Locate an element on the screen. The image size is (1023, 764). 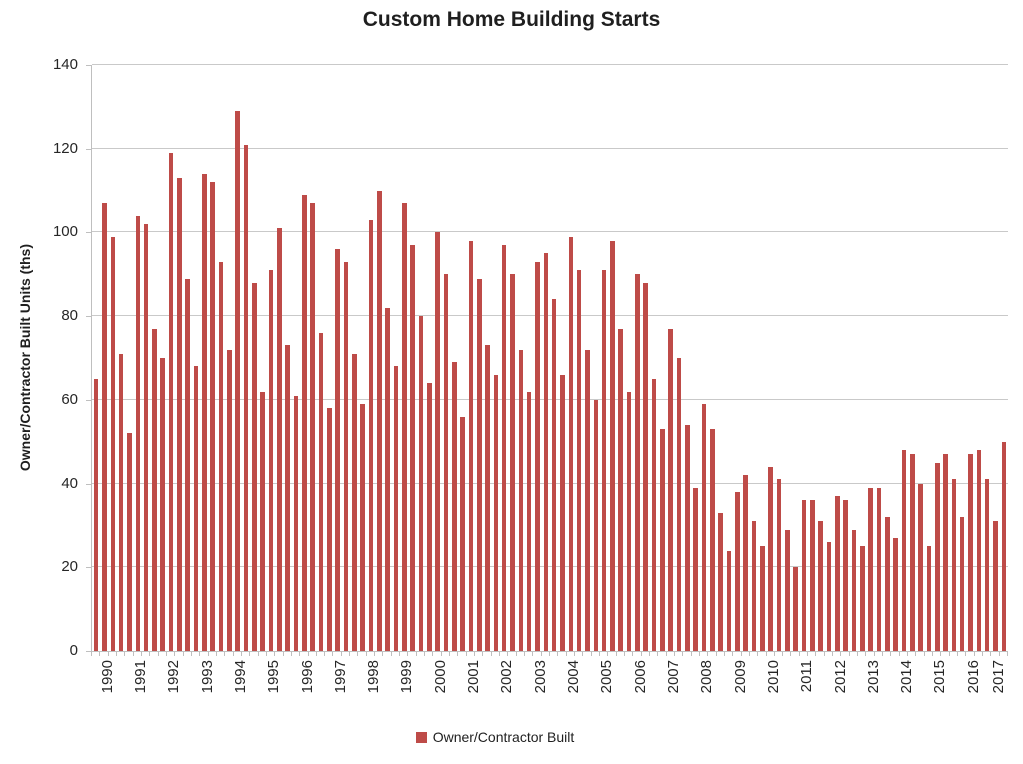
x-year-label: 1992 is located at coordinates (174, 677).